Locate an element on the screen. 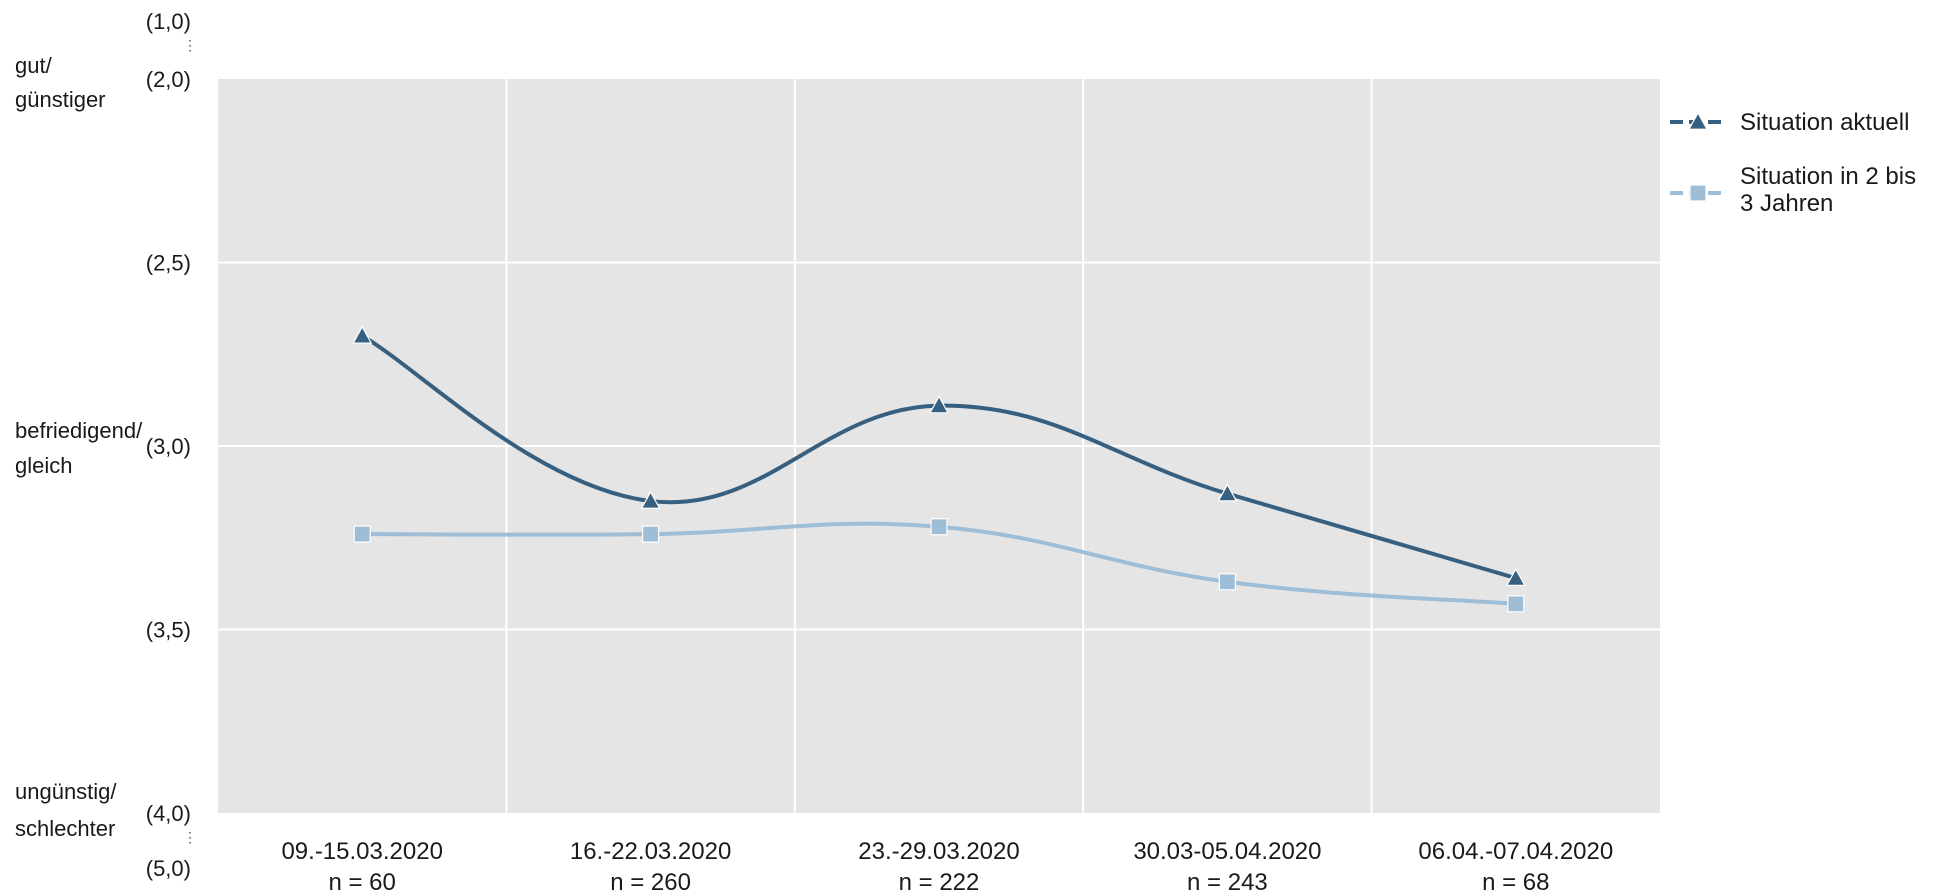  x-tick-sublabel: n = 260 is located at coordinates (650, 882).